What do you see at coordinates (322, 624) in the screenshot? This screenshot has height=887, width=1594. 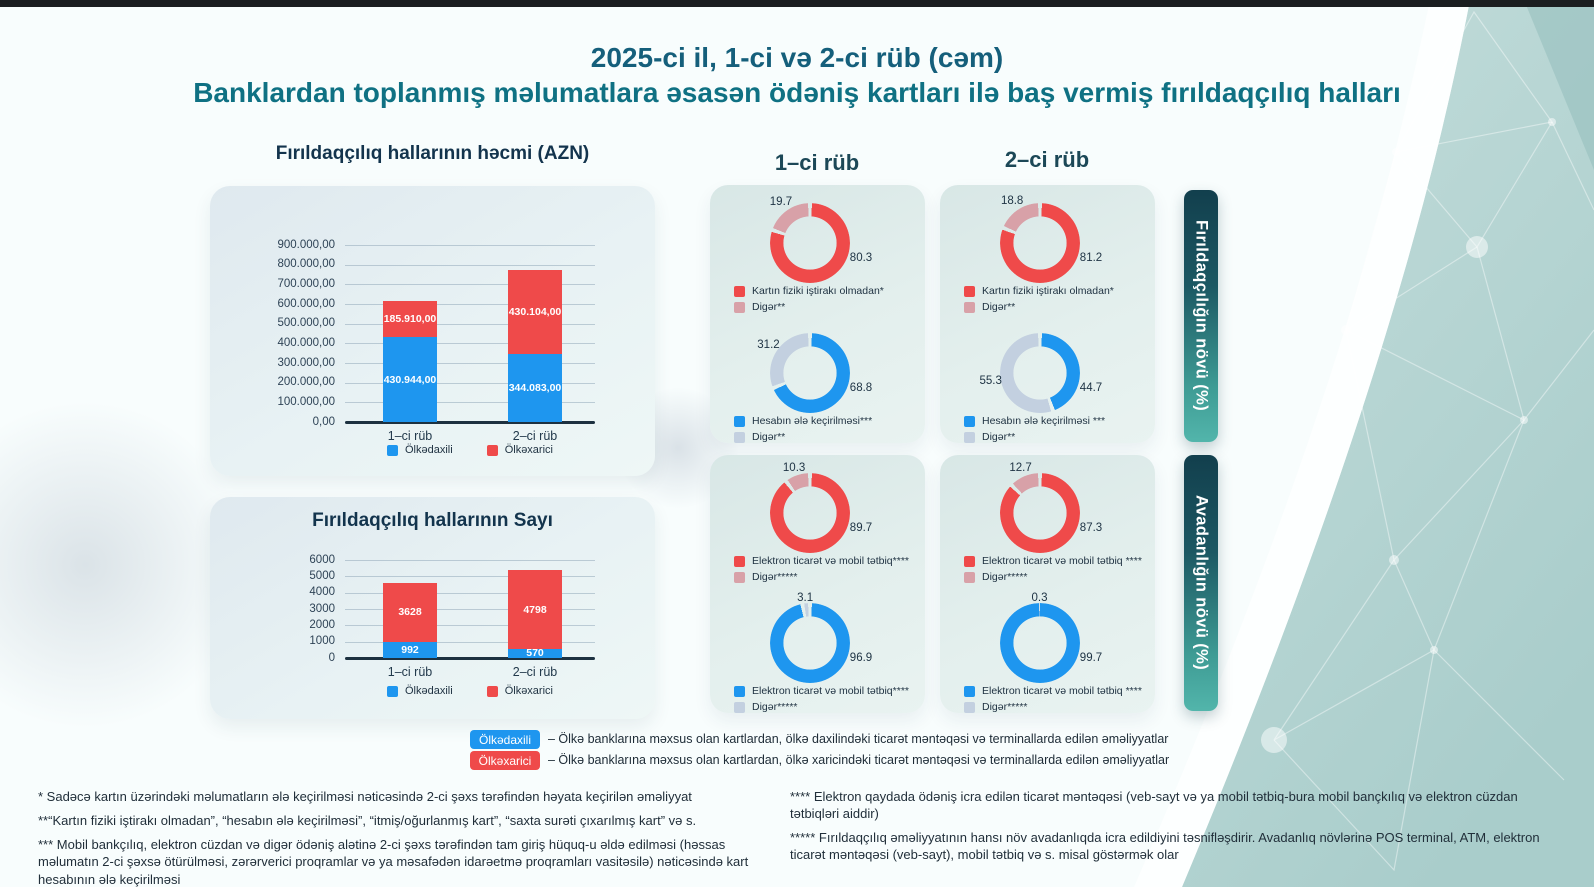 I see `y-tick-label: 2000` at bounding box center [322, 624].